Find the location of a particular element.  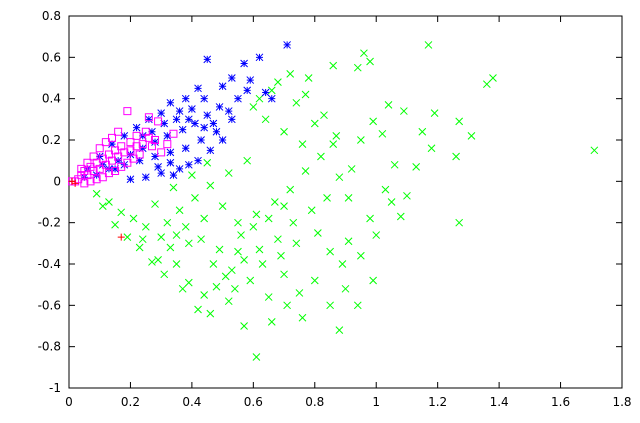

x-tick-label: 0.8 is located at coordinates (314, 402).